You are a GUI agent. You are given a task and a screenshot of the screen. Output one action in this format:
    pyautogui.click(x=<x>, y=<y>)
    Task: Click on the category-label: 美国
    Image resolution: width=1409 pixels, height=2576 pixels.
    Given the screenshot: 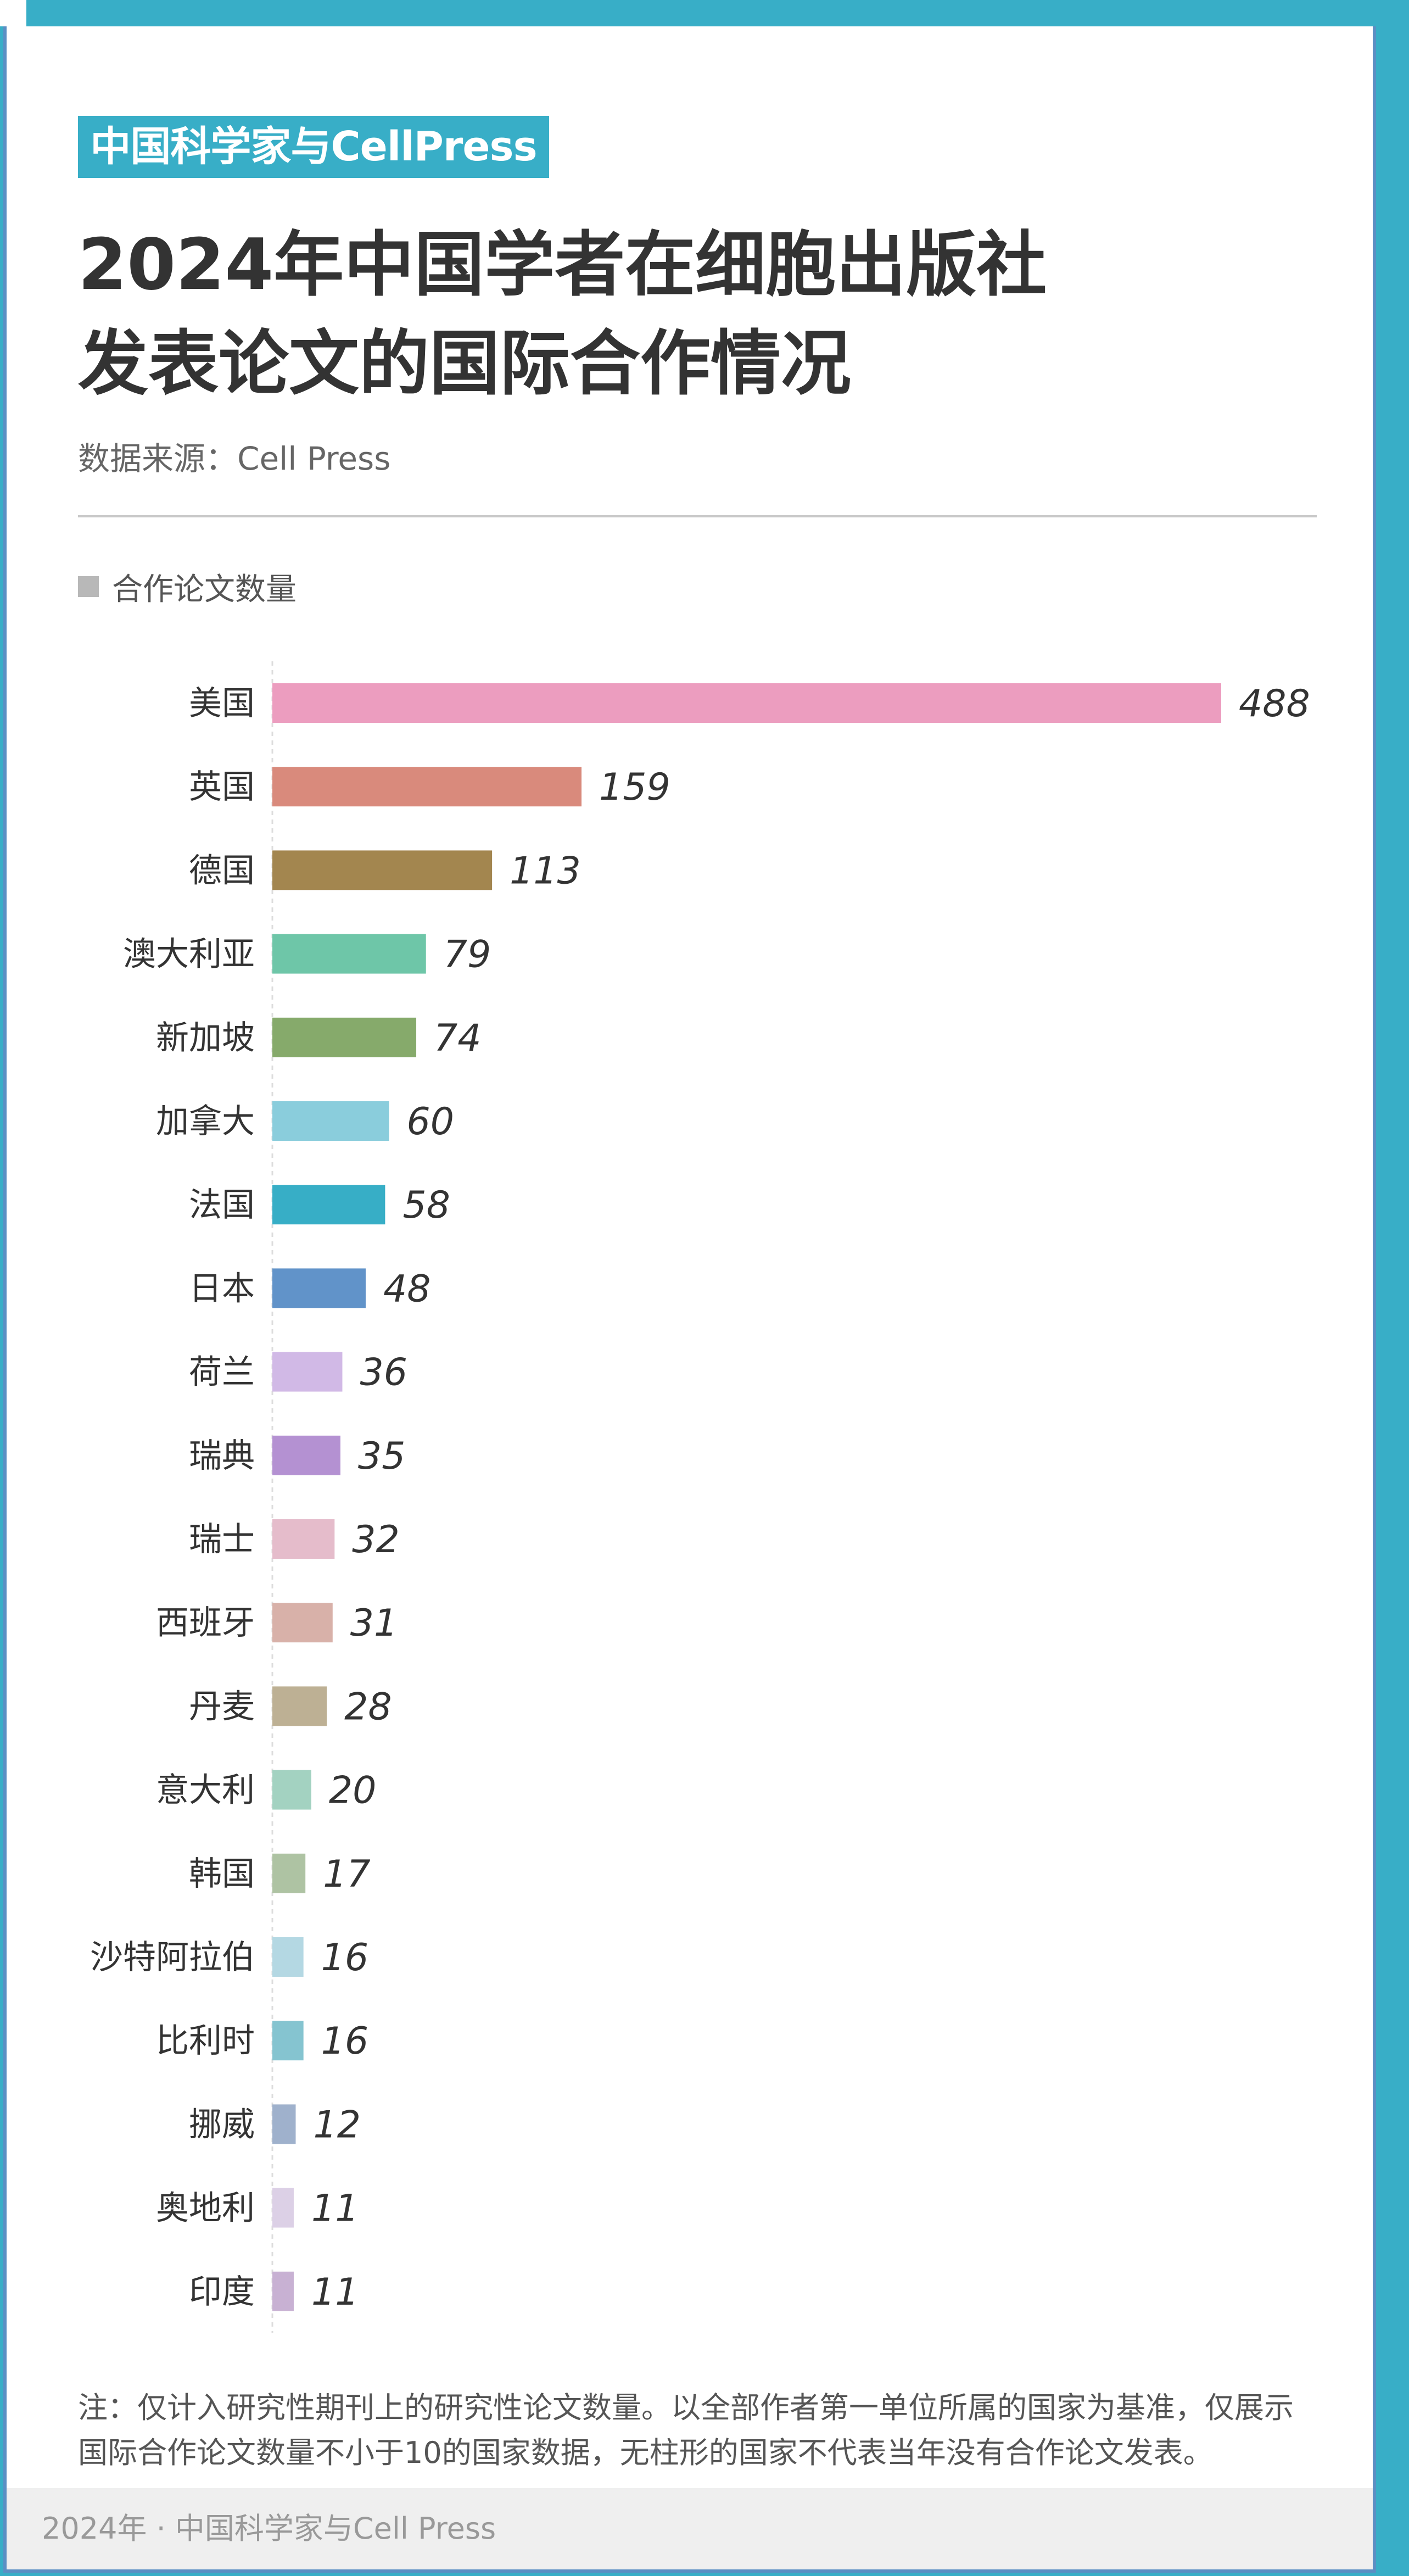 What is the action you would take?
    pyautogui.click(x=222, y=703)
    